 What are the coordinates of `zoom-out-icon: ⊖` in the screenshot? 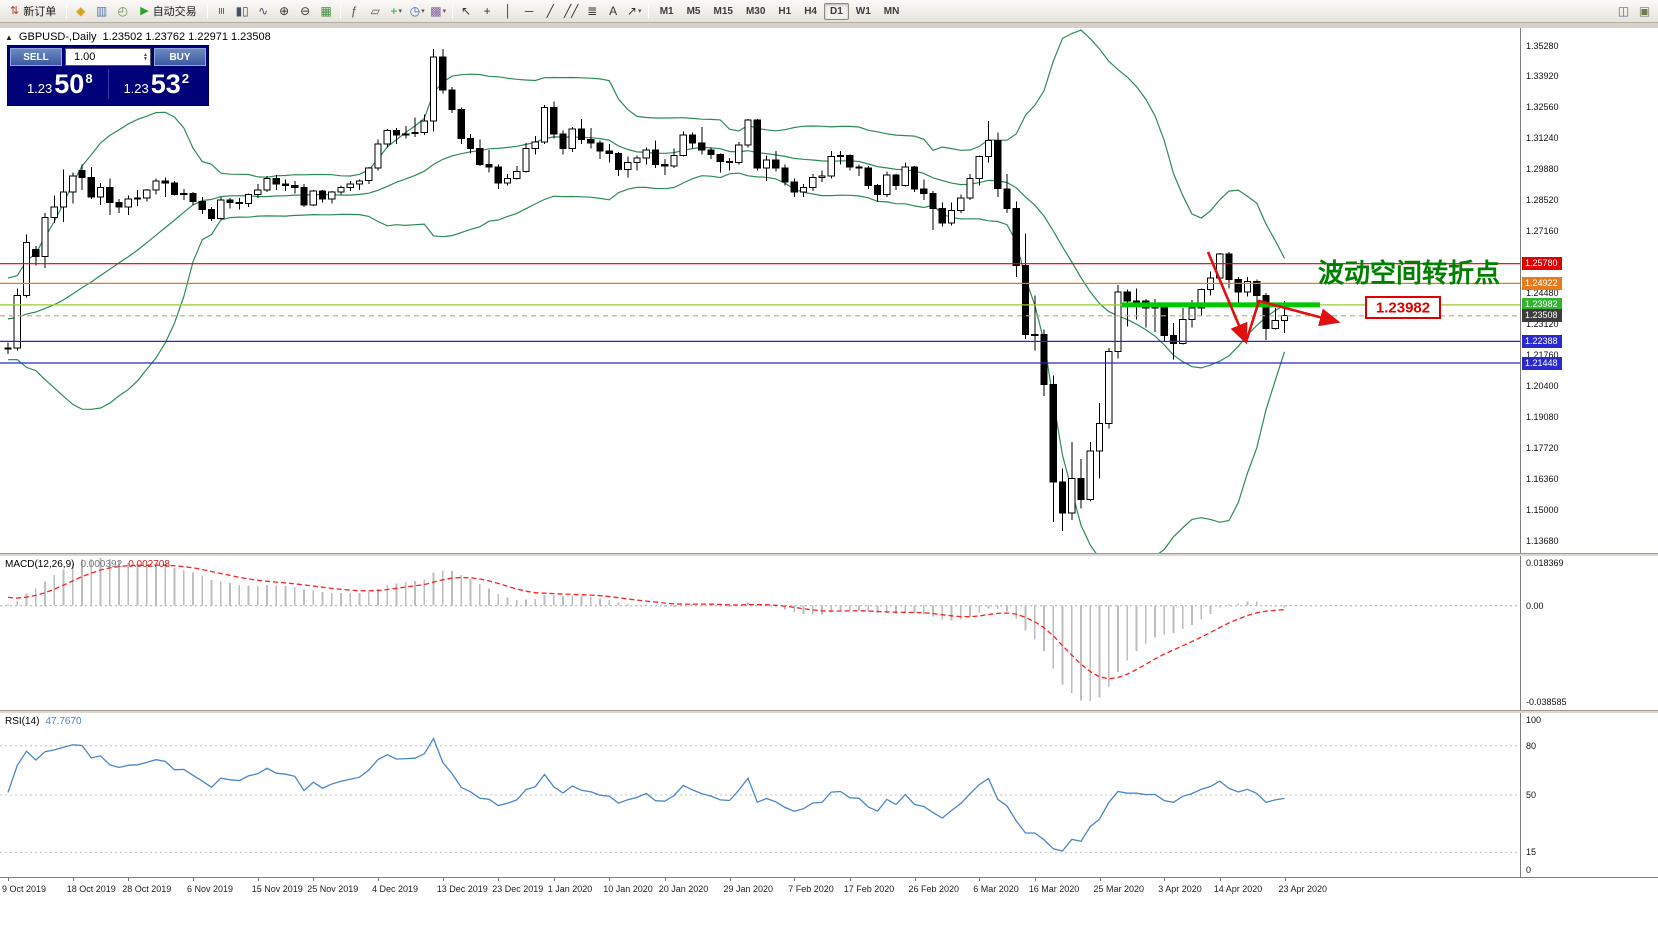 It's located at (305, 11).